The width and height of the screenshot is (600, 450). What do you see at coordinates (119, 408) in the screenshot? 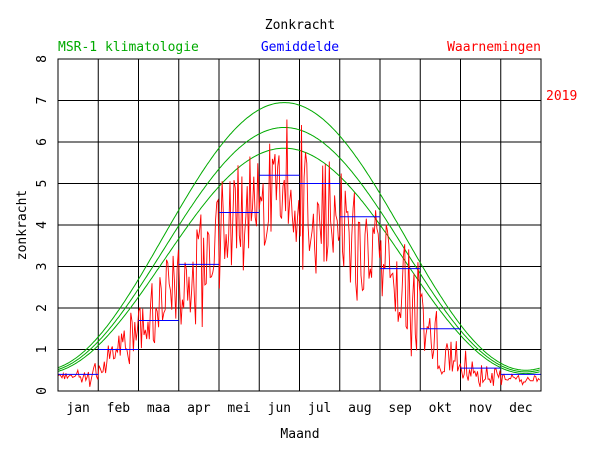
I see `x-tick-label-feb: feb` at bounding box center [119, 408].